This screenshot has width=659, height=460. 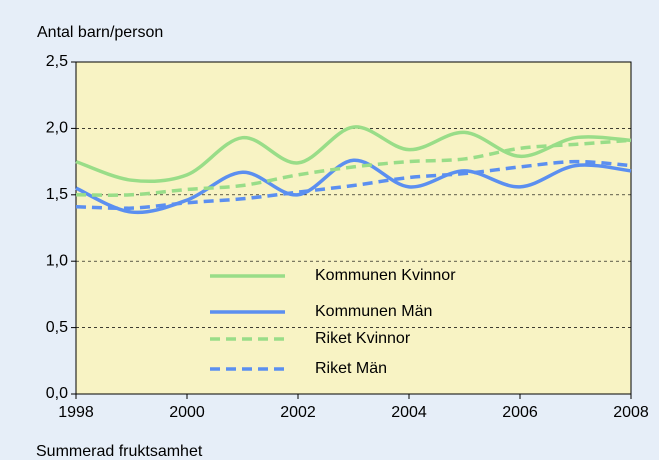 I want to click on legend-label: Kommunen Kvinnor, so click(x=385, y=275).